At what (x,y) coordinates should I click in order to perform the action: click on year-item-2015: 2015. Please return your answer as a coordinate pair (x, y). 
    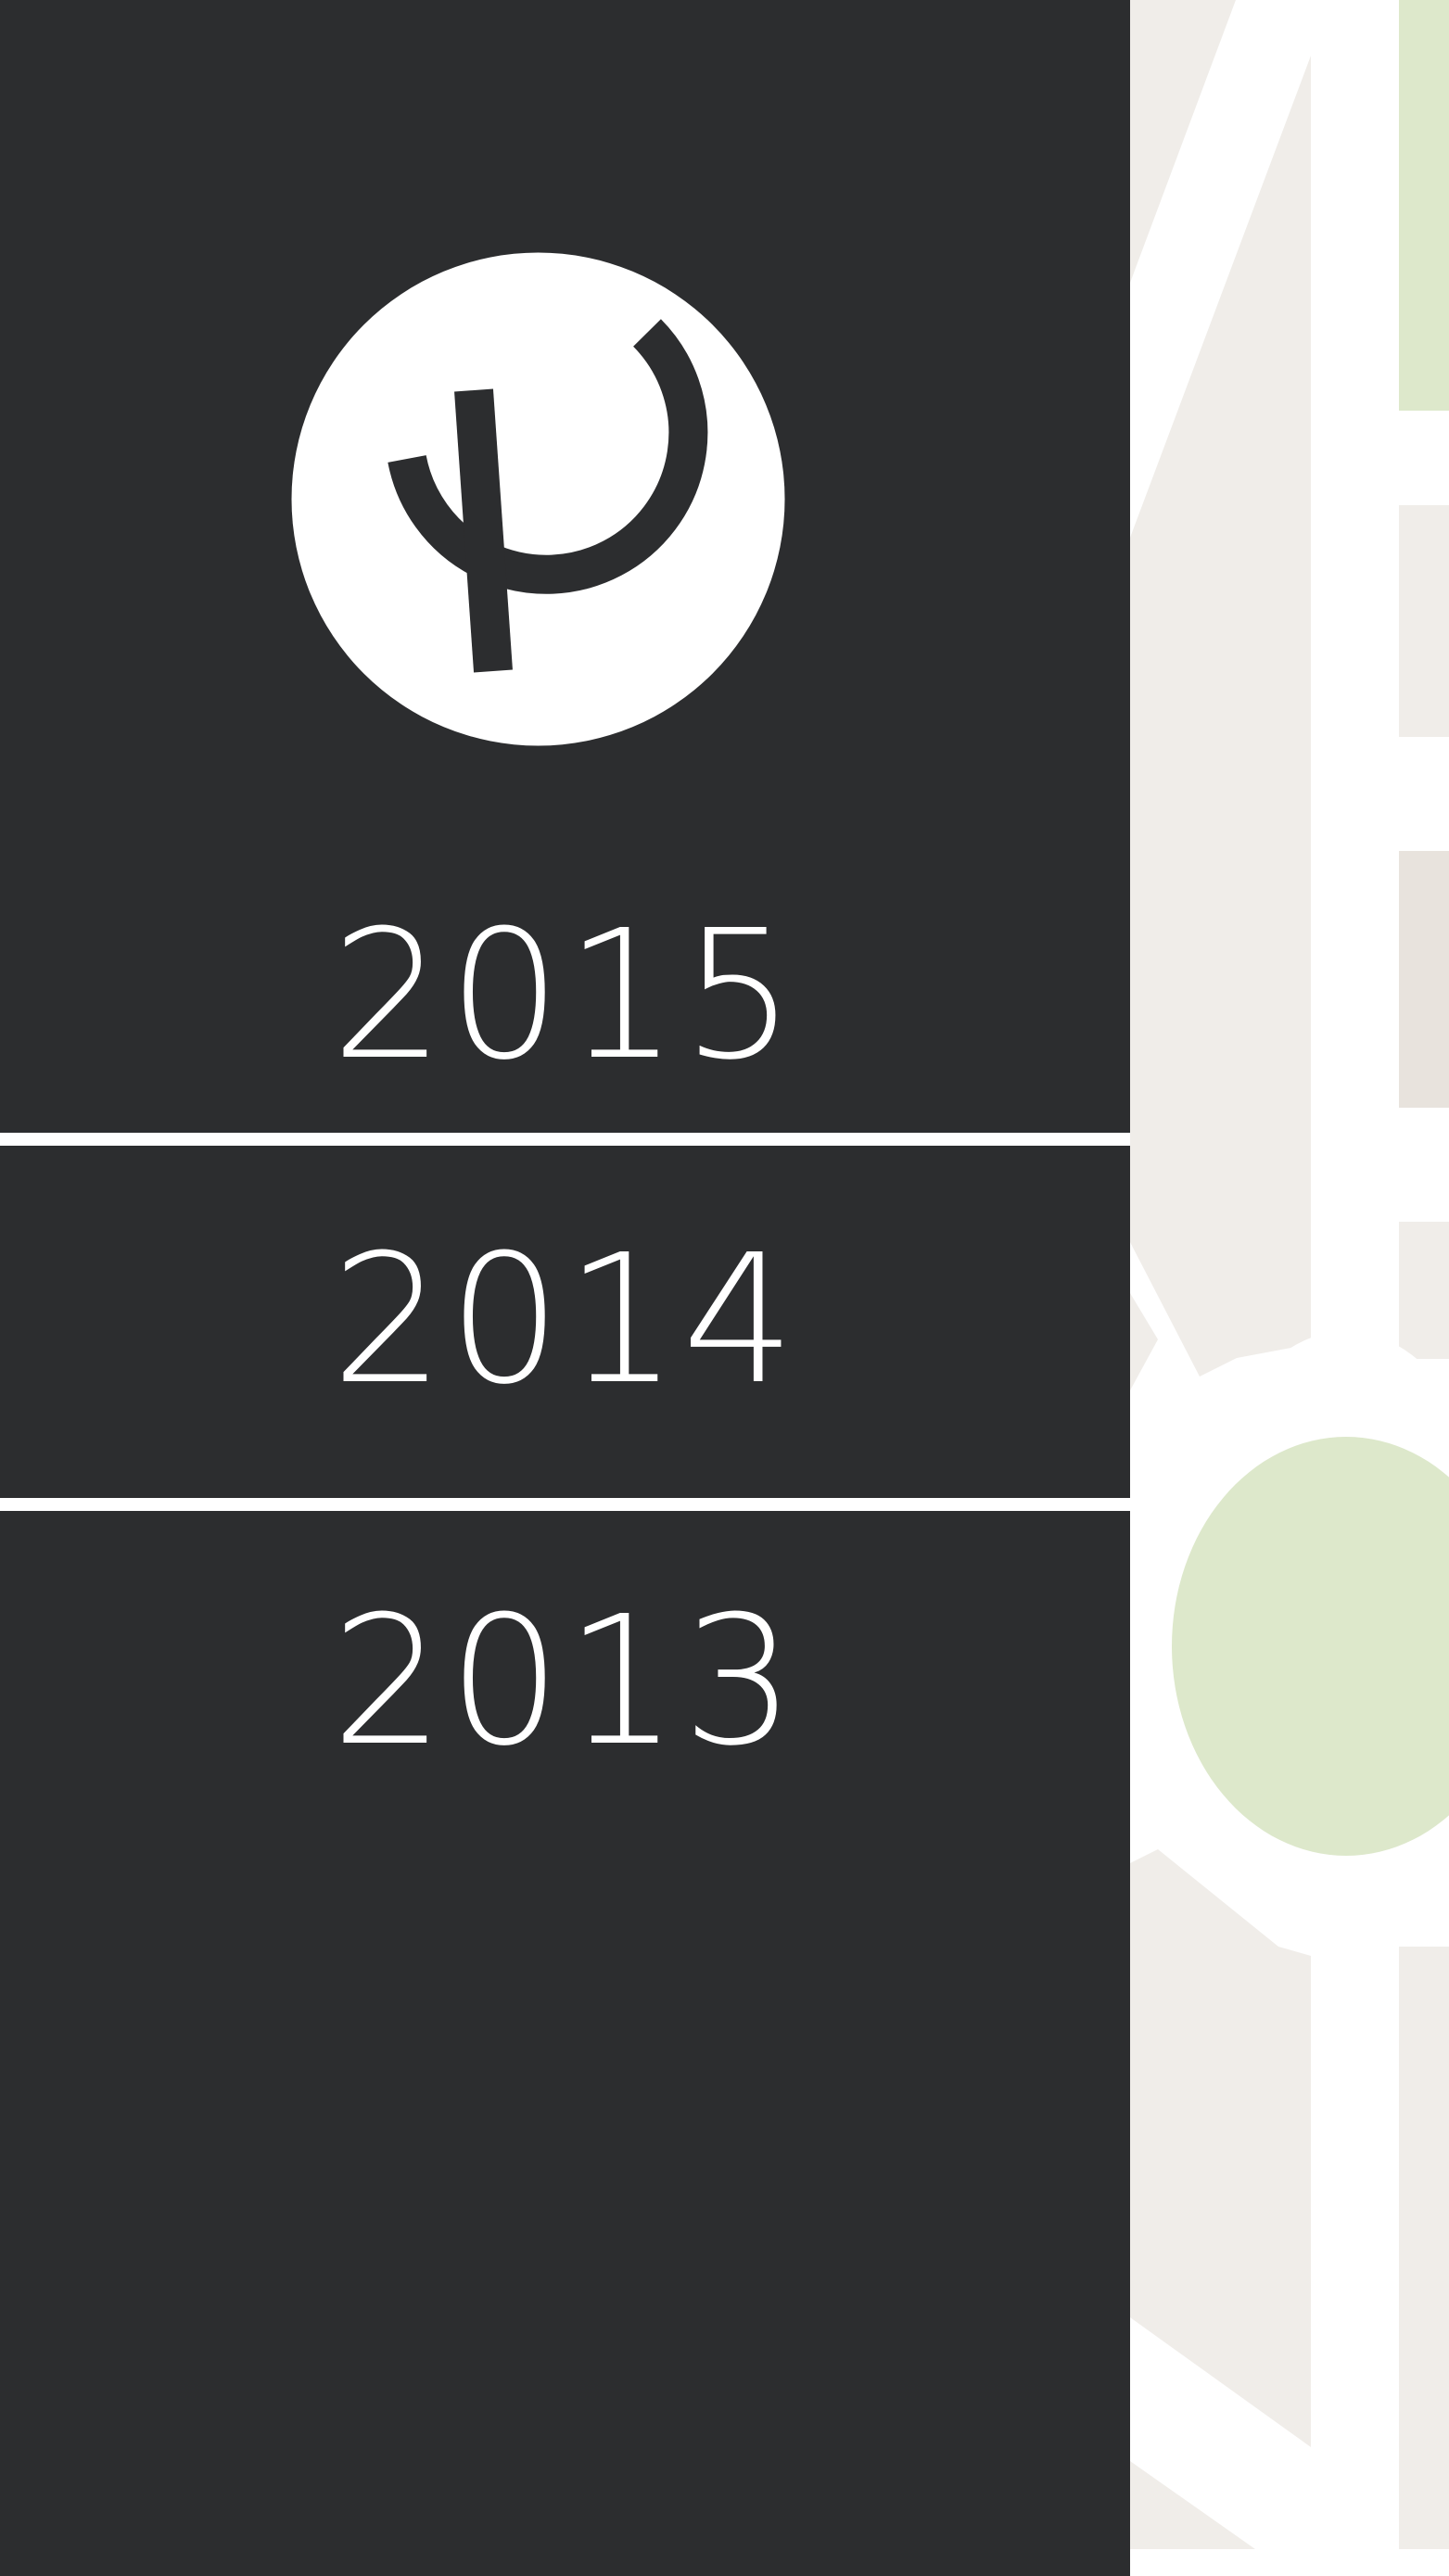
    Looking at the image, I should click on (565, 996).